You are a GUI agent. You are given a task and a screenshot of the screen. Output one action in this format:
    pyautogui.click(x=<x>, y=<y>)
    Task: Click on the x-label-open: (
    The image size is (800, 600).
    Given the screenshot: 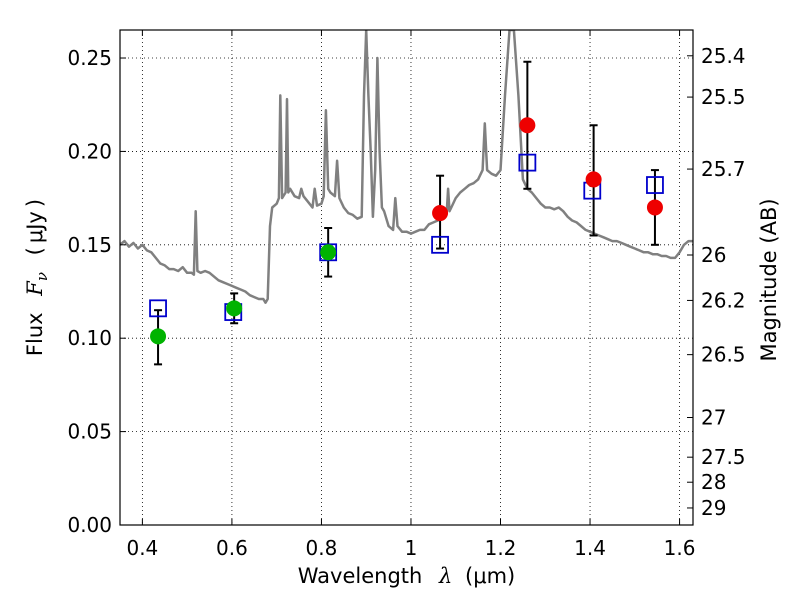 What is the action you would take?
    pyautogui.click(x=469, y=576)
    